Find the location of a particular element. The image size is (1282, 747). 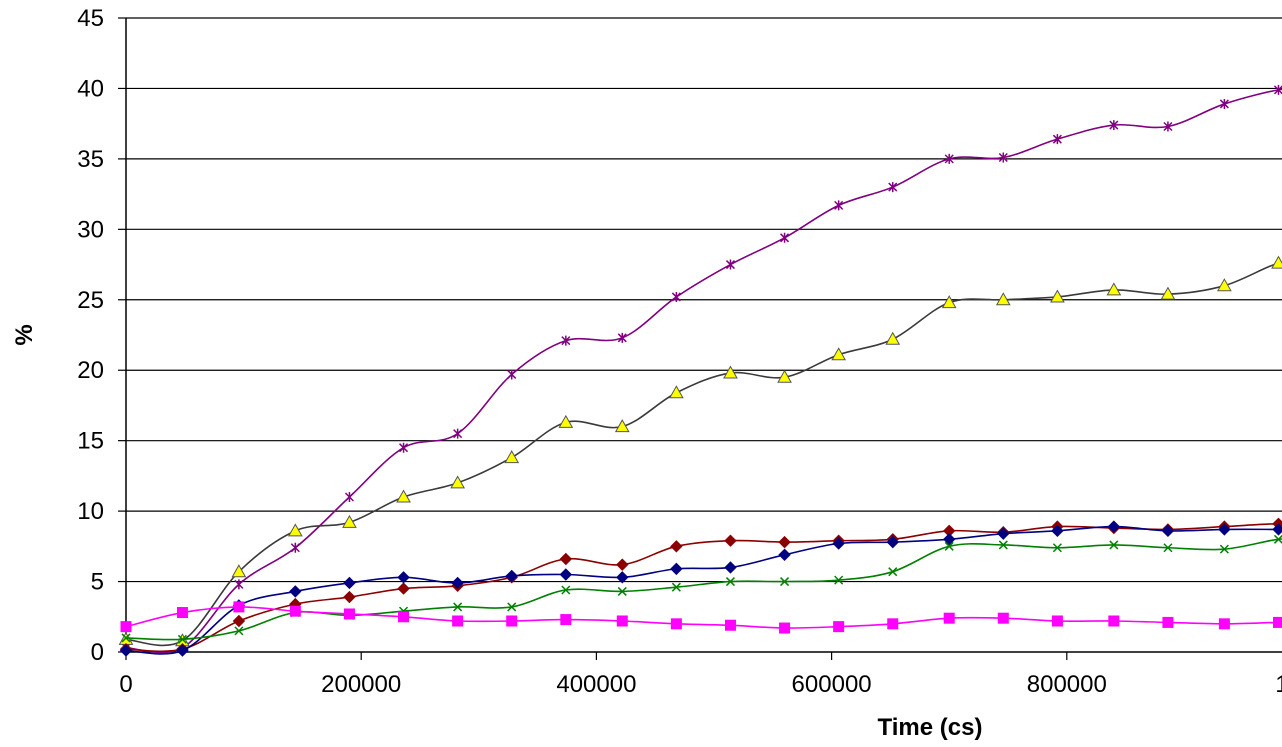

x-tick-labels: 0 200000 400000 600000 800000 1000 is located at coordinates (700, 684).